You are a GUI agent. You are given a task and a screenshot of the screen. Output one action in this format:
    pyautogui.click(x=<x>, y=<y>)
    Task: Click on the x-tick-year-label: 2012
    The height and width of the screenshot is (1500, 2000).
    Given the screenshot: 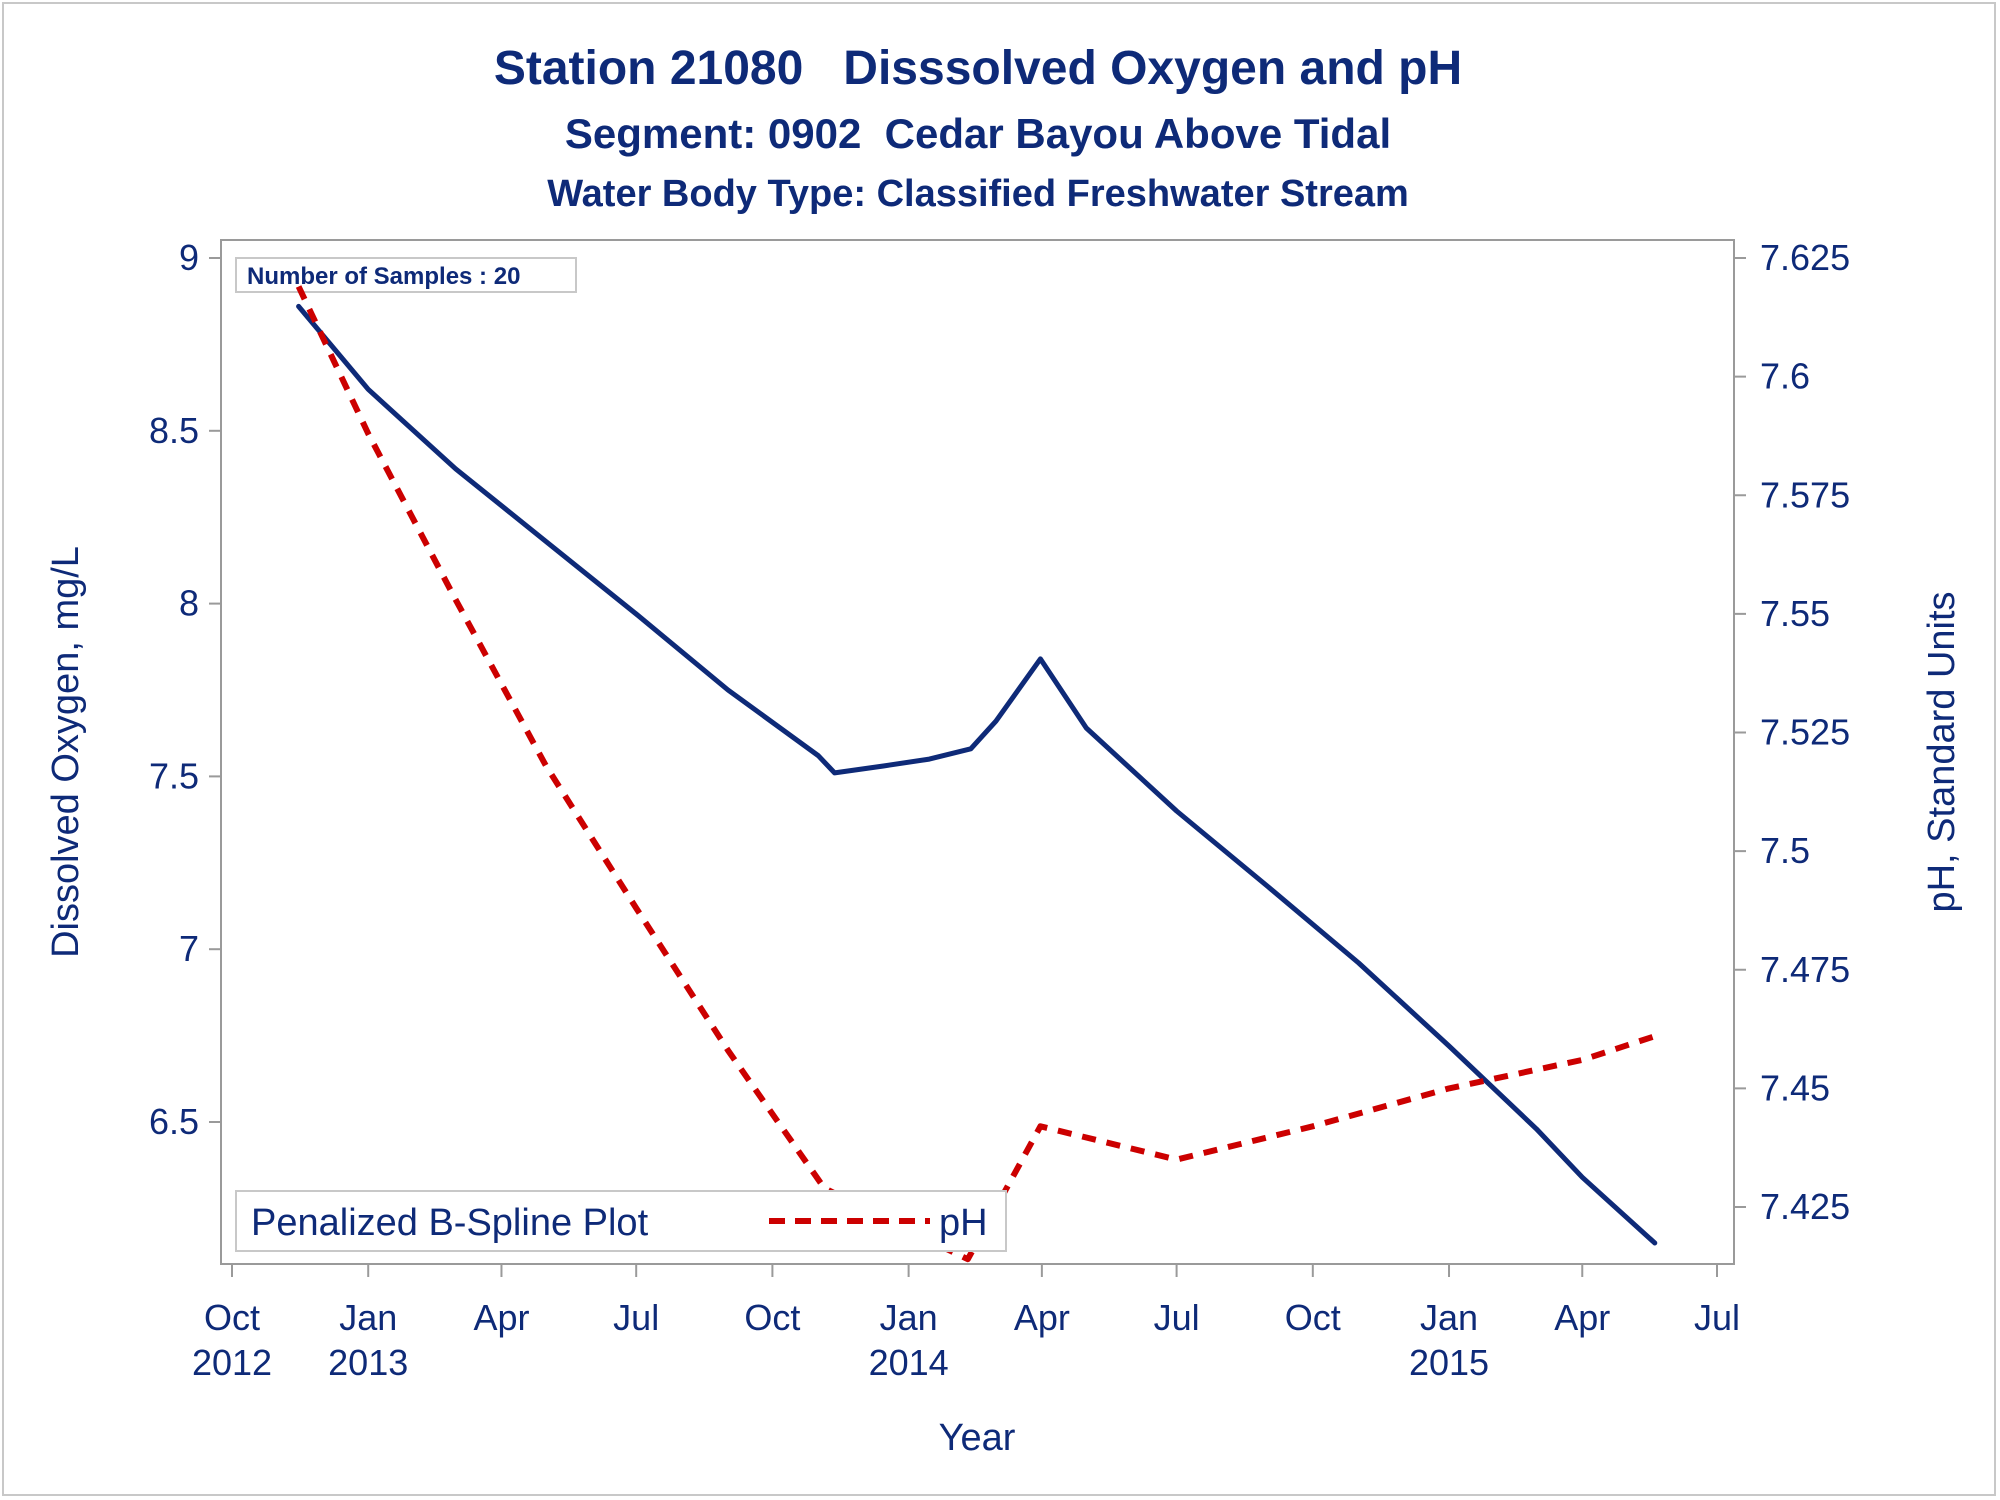 What is the action you would take?
    pyautogui.click(x=232, y=1362)
    